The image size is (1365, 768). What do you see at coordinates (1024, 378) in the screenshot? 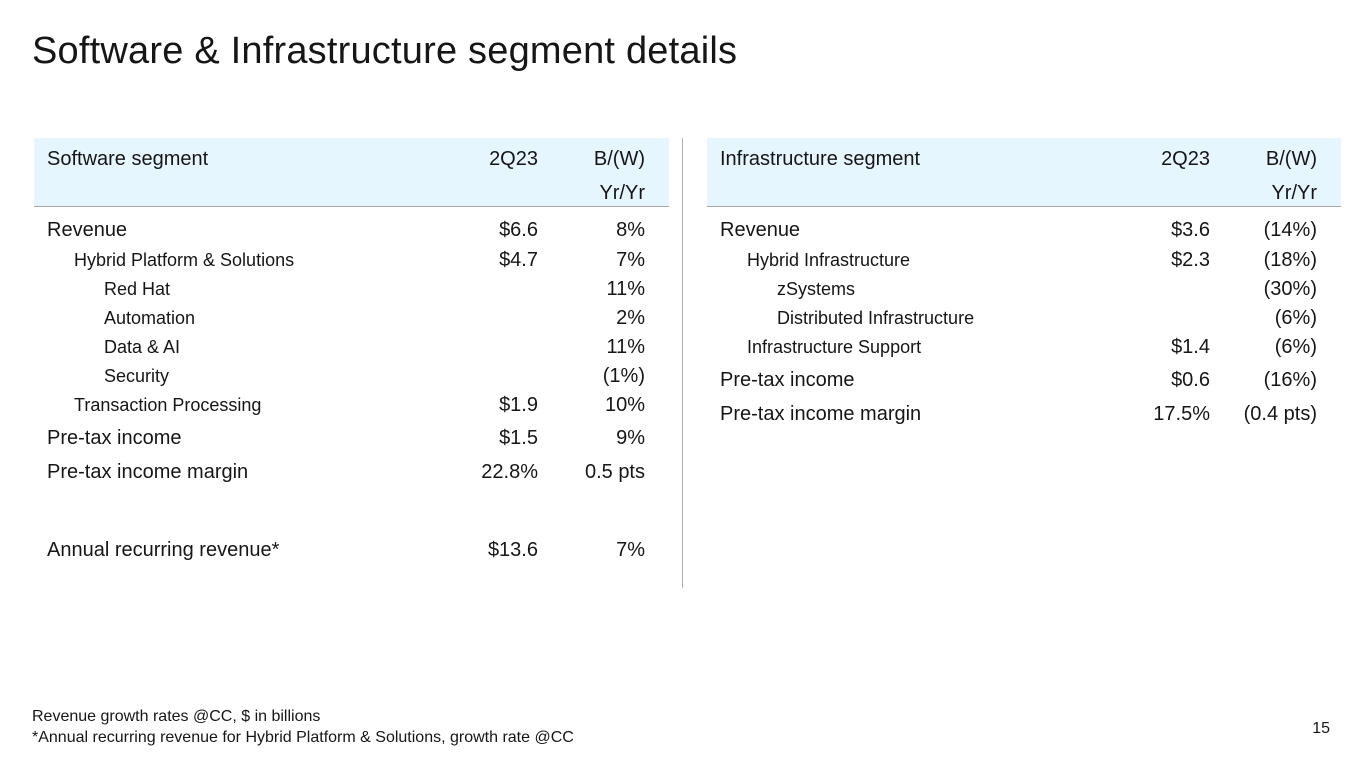
I see `infrastructure-row-pretax-income: Pre-tax income $0.6 (16%)` at bounding box center [1024, 378].